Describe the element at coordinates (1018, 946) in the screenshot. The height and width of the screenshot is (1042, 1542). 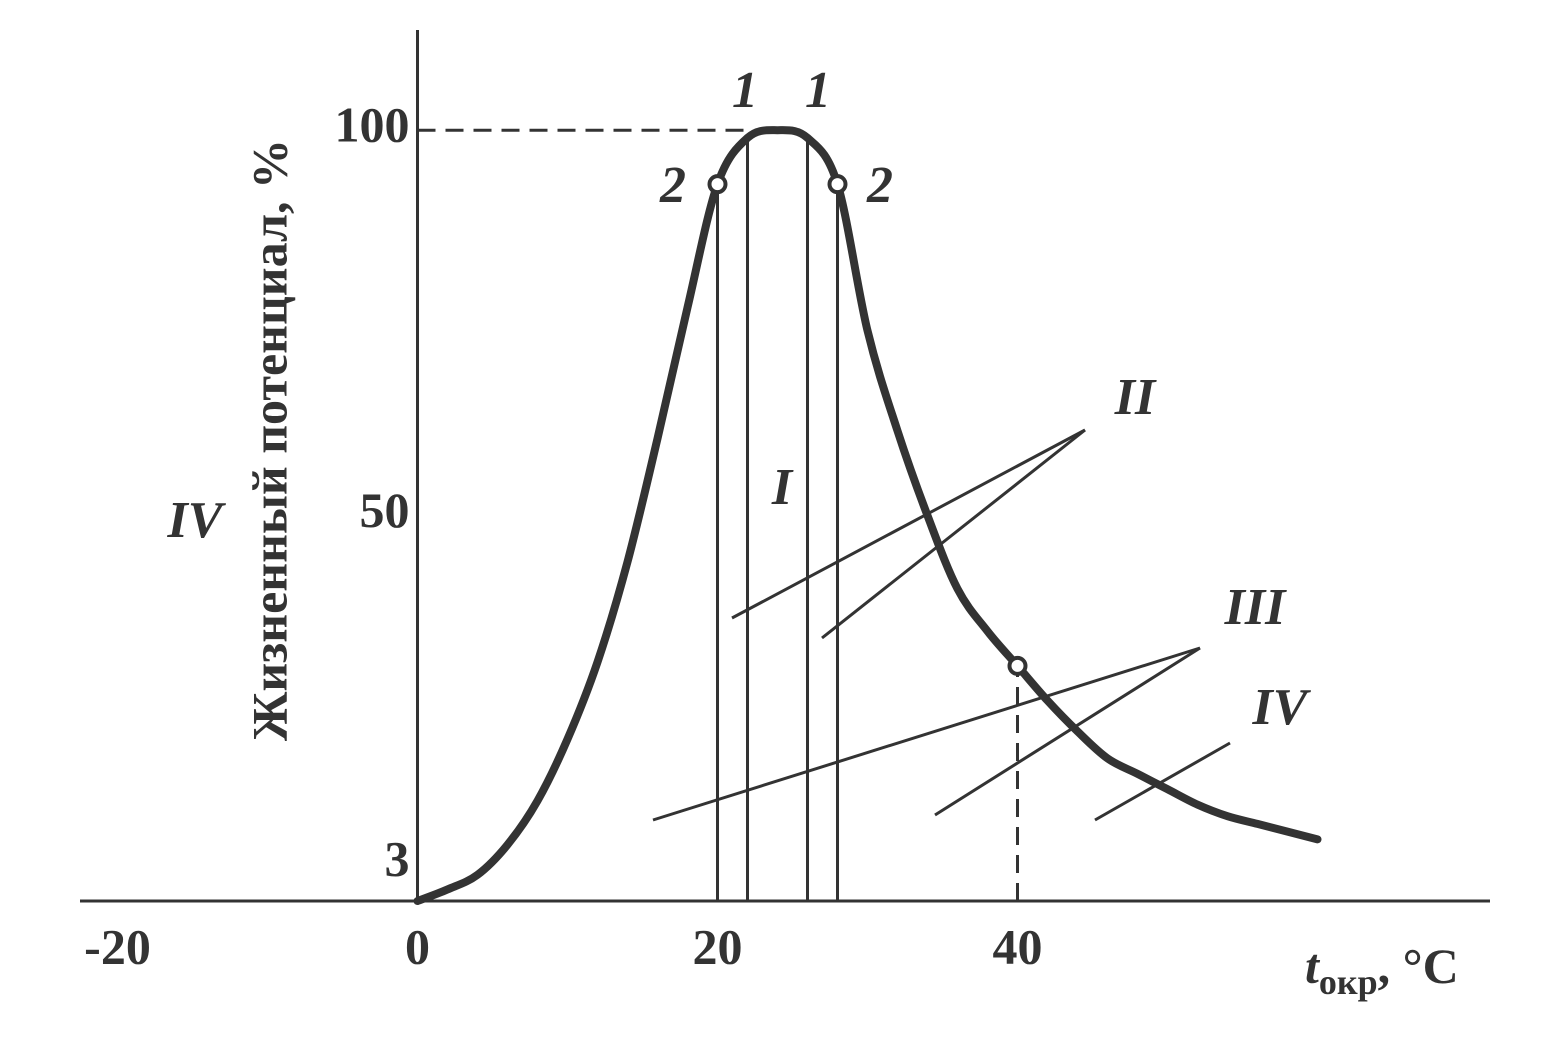
I see `x-tick-label: 40` at that location.